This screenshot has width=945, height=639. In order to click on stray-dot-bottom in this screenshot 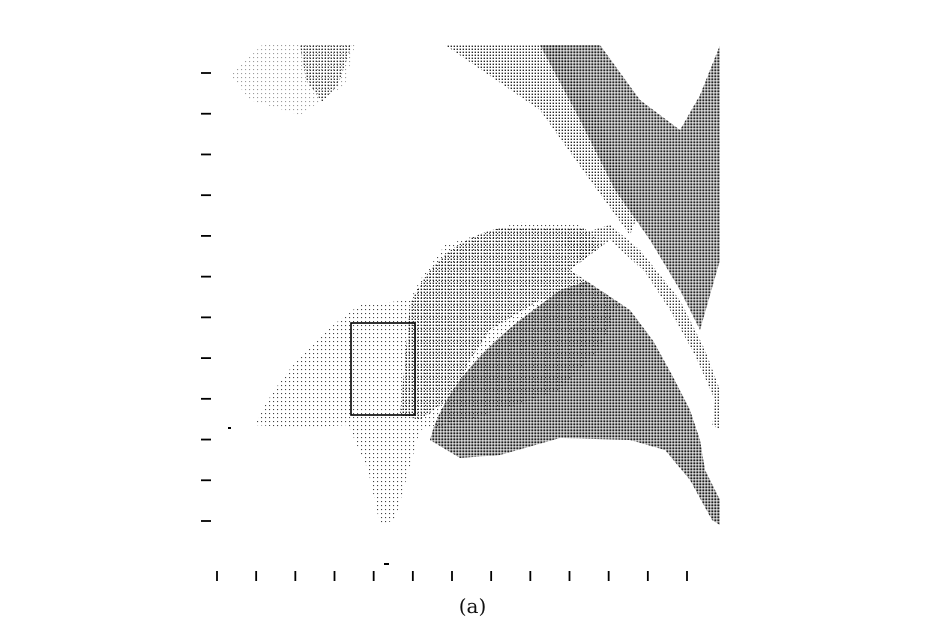, I will do `click(386, 564)`.